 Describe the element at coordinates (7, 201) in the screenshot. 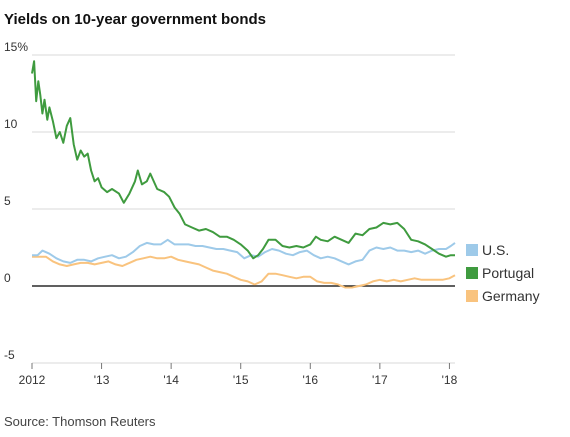

I see `y-tick-label: 5` at that location.